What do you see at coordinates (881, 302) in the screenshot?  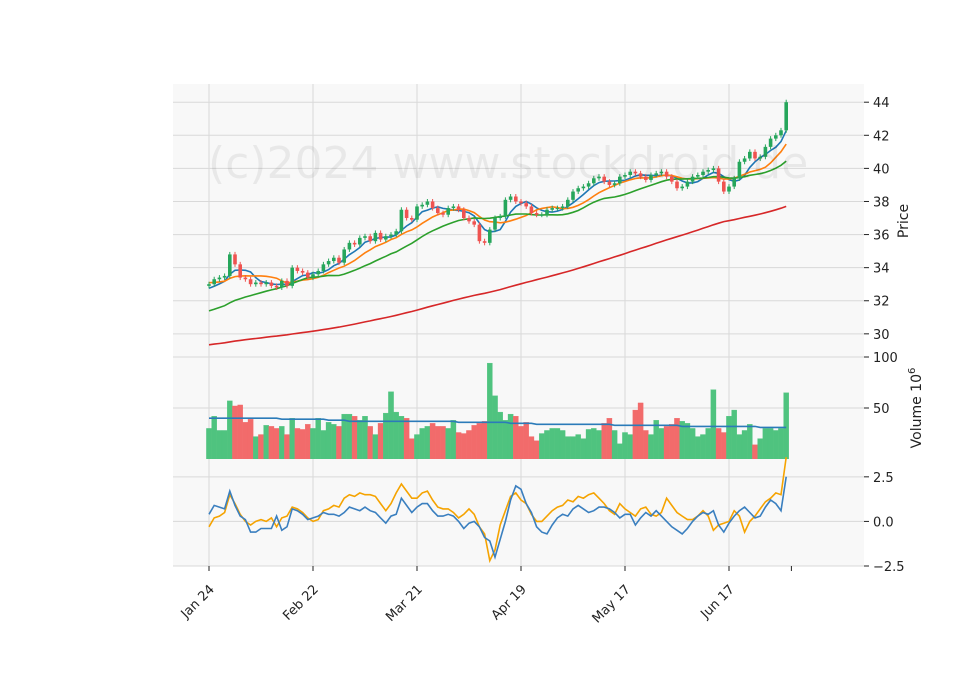 I see `y-tick-label: 32` at bounding box center [881, 302].